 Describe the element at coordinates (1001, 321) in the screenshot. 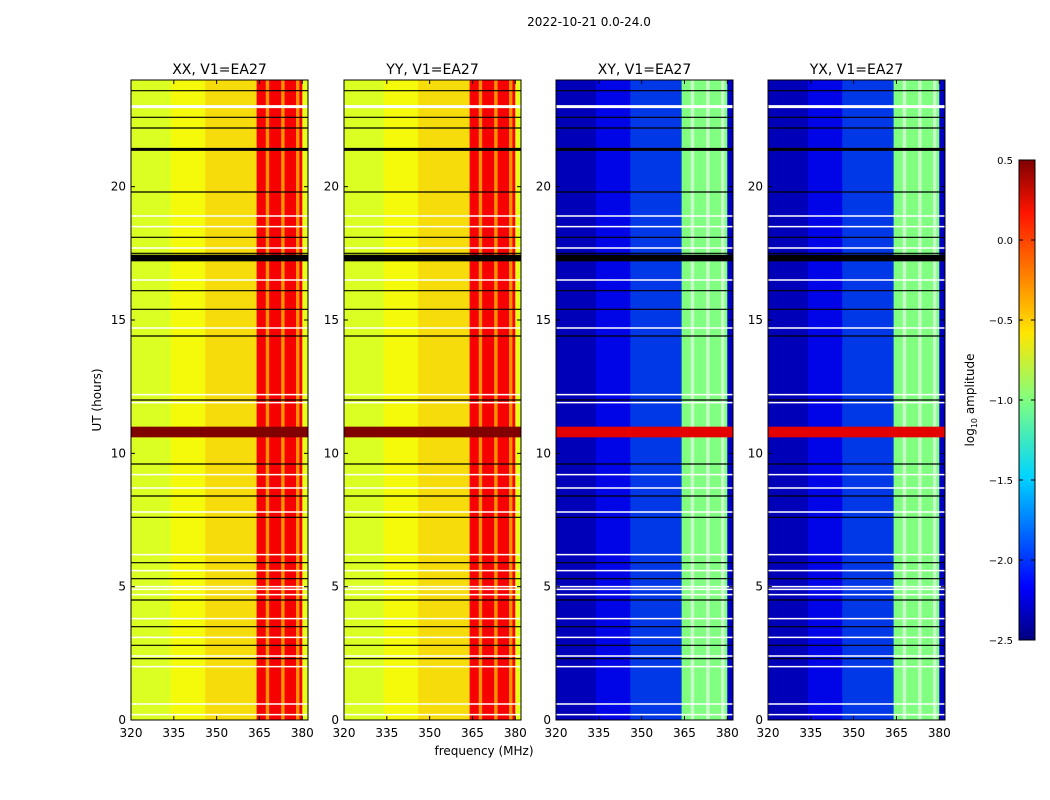

I see `colorbar-tick-label: −0.5` at that location.